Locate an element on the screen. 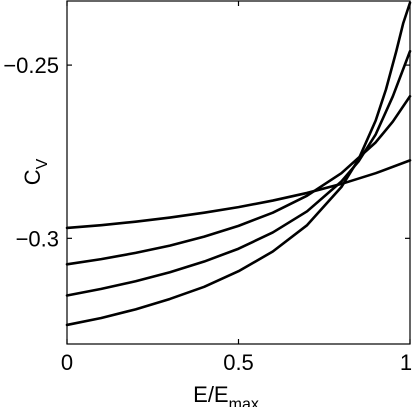  x-axis-title: E/Emax is located at coordinates (226, 394).